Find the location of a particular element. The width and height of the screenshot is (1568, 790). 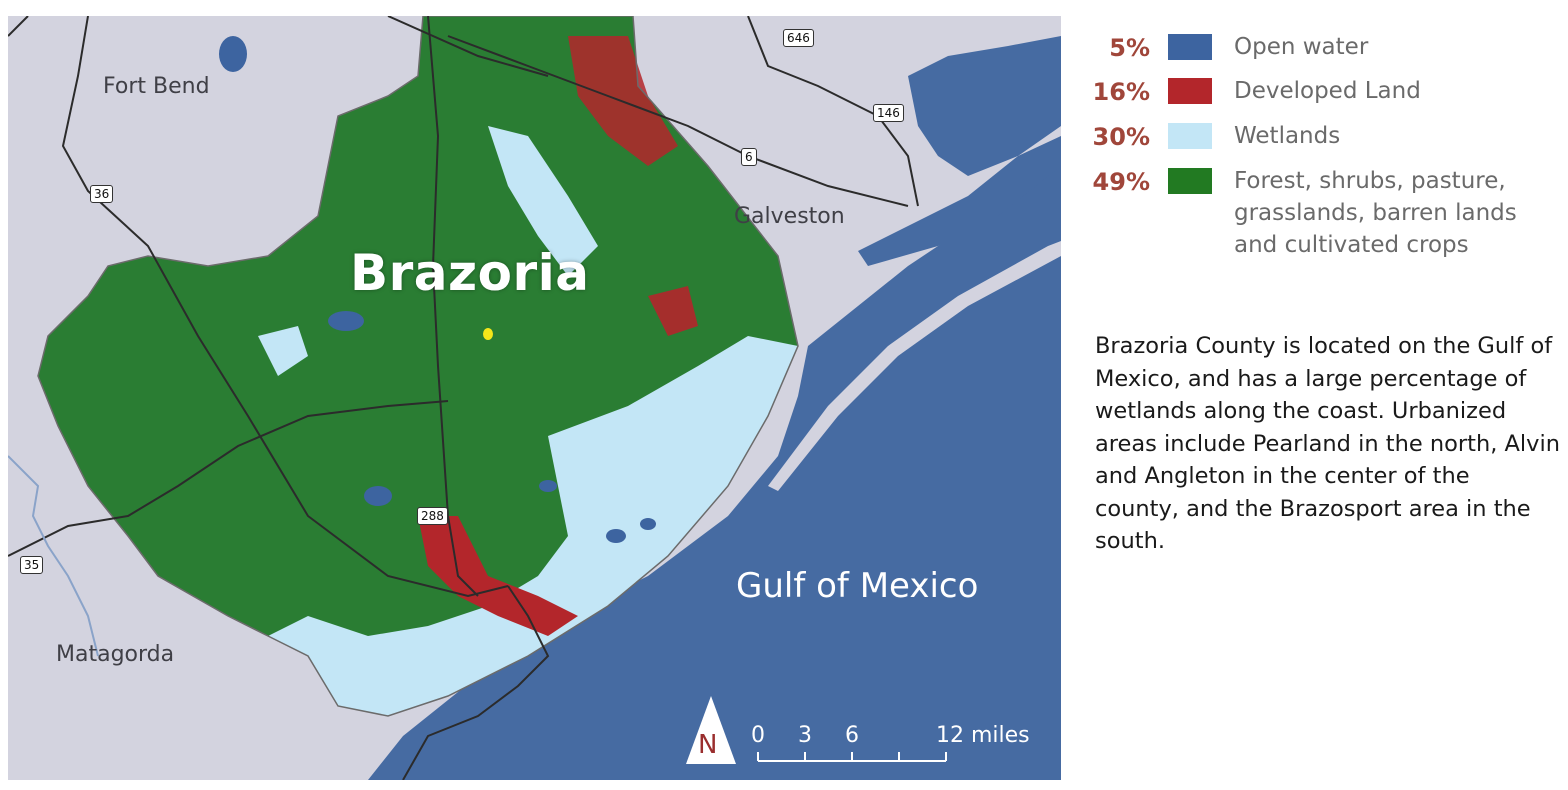

label-fort-bend: Fort Bend is located at coordinates (156, 86).